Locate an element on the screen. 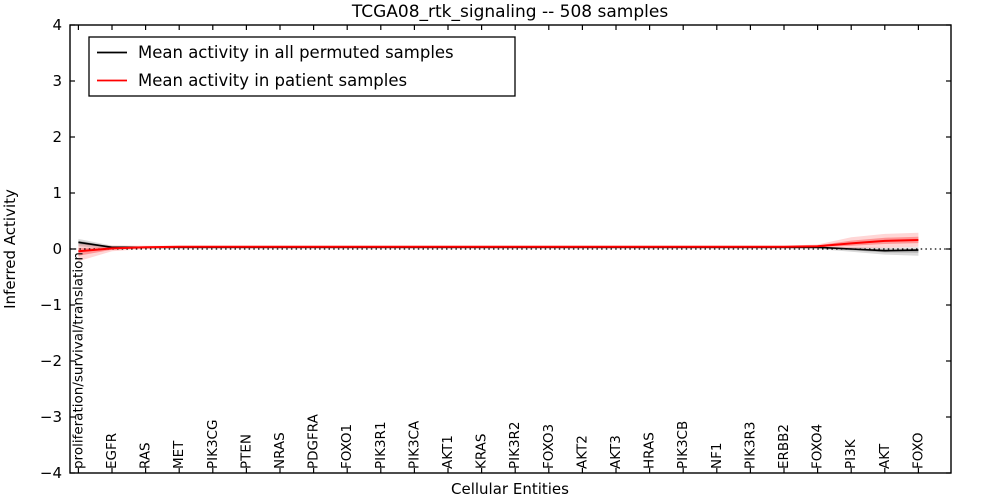 This screenshot has height=500, width=1000. x-tick-label: MET is located at coordinates (179, 454).